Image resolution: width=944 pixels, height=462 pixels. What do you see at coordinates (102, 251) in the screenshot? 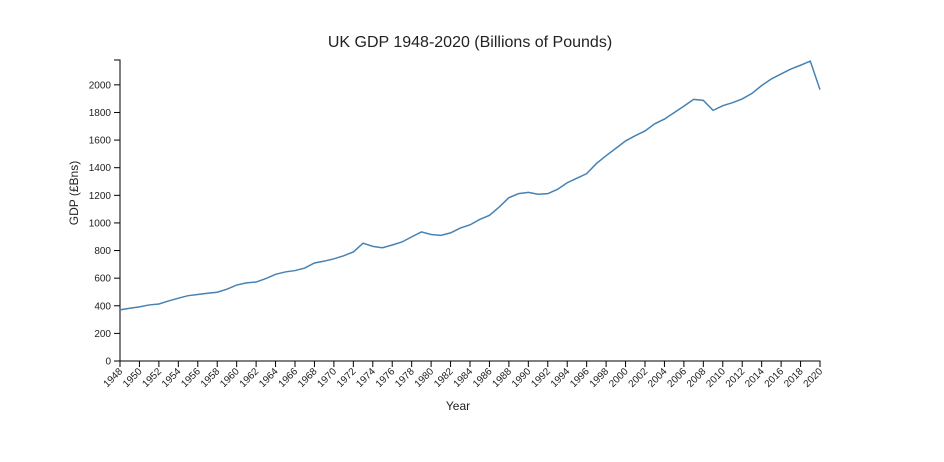
I see `y-tick-label: 800` at bounding box center [102, 251].